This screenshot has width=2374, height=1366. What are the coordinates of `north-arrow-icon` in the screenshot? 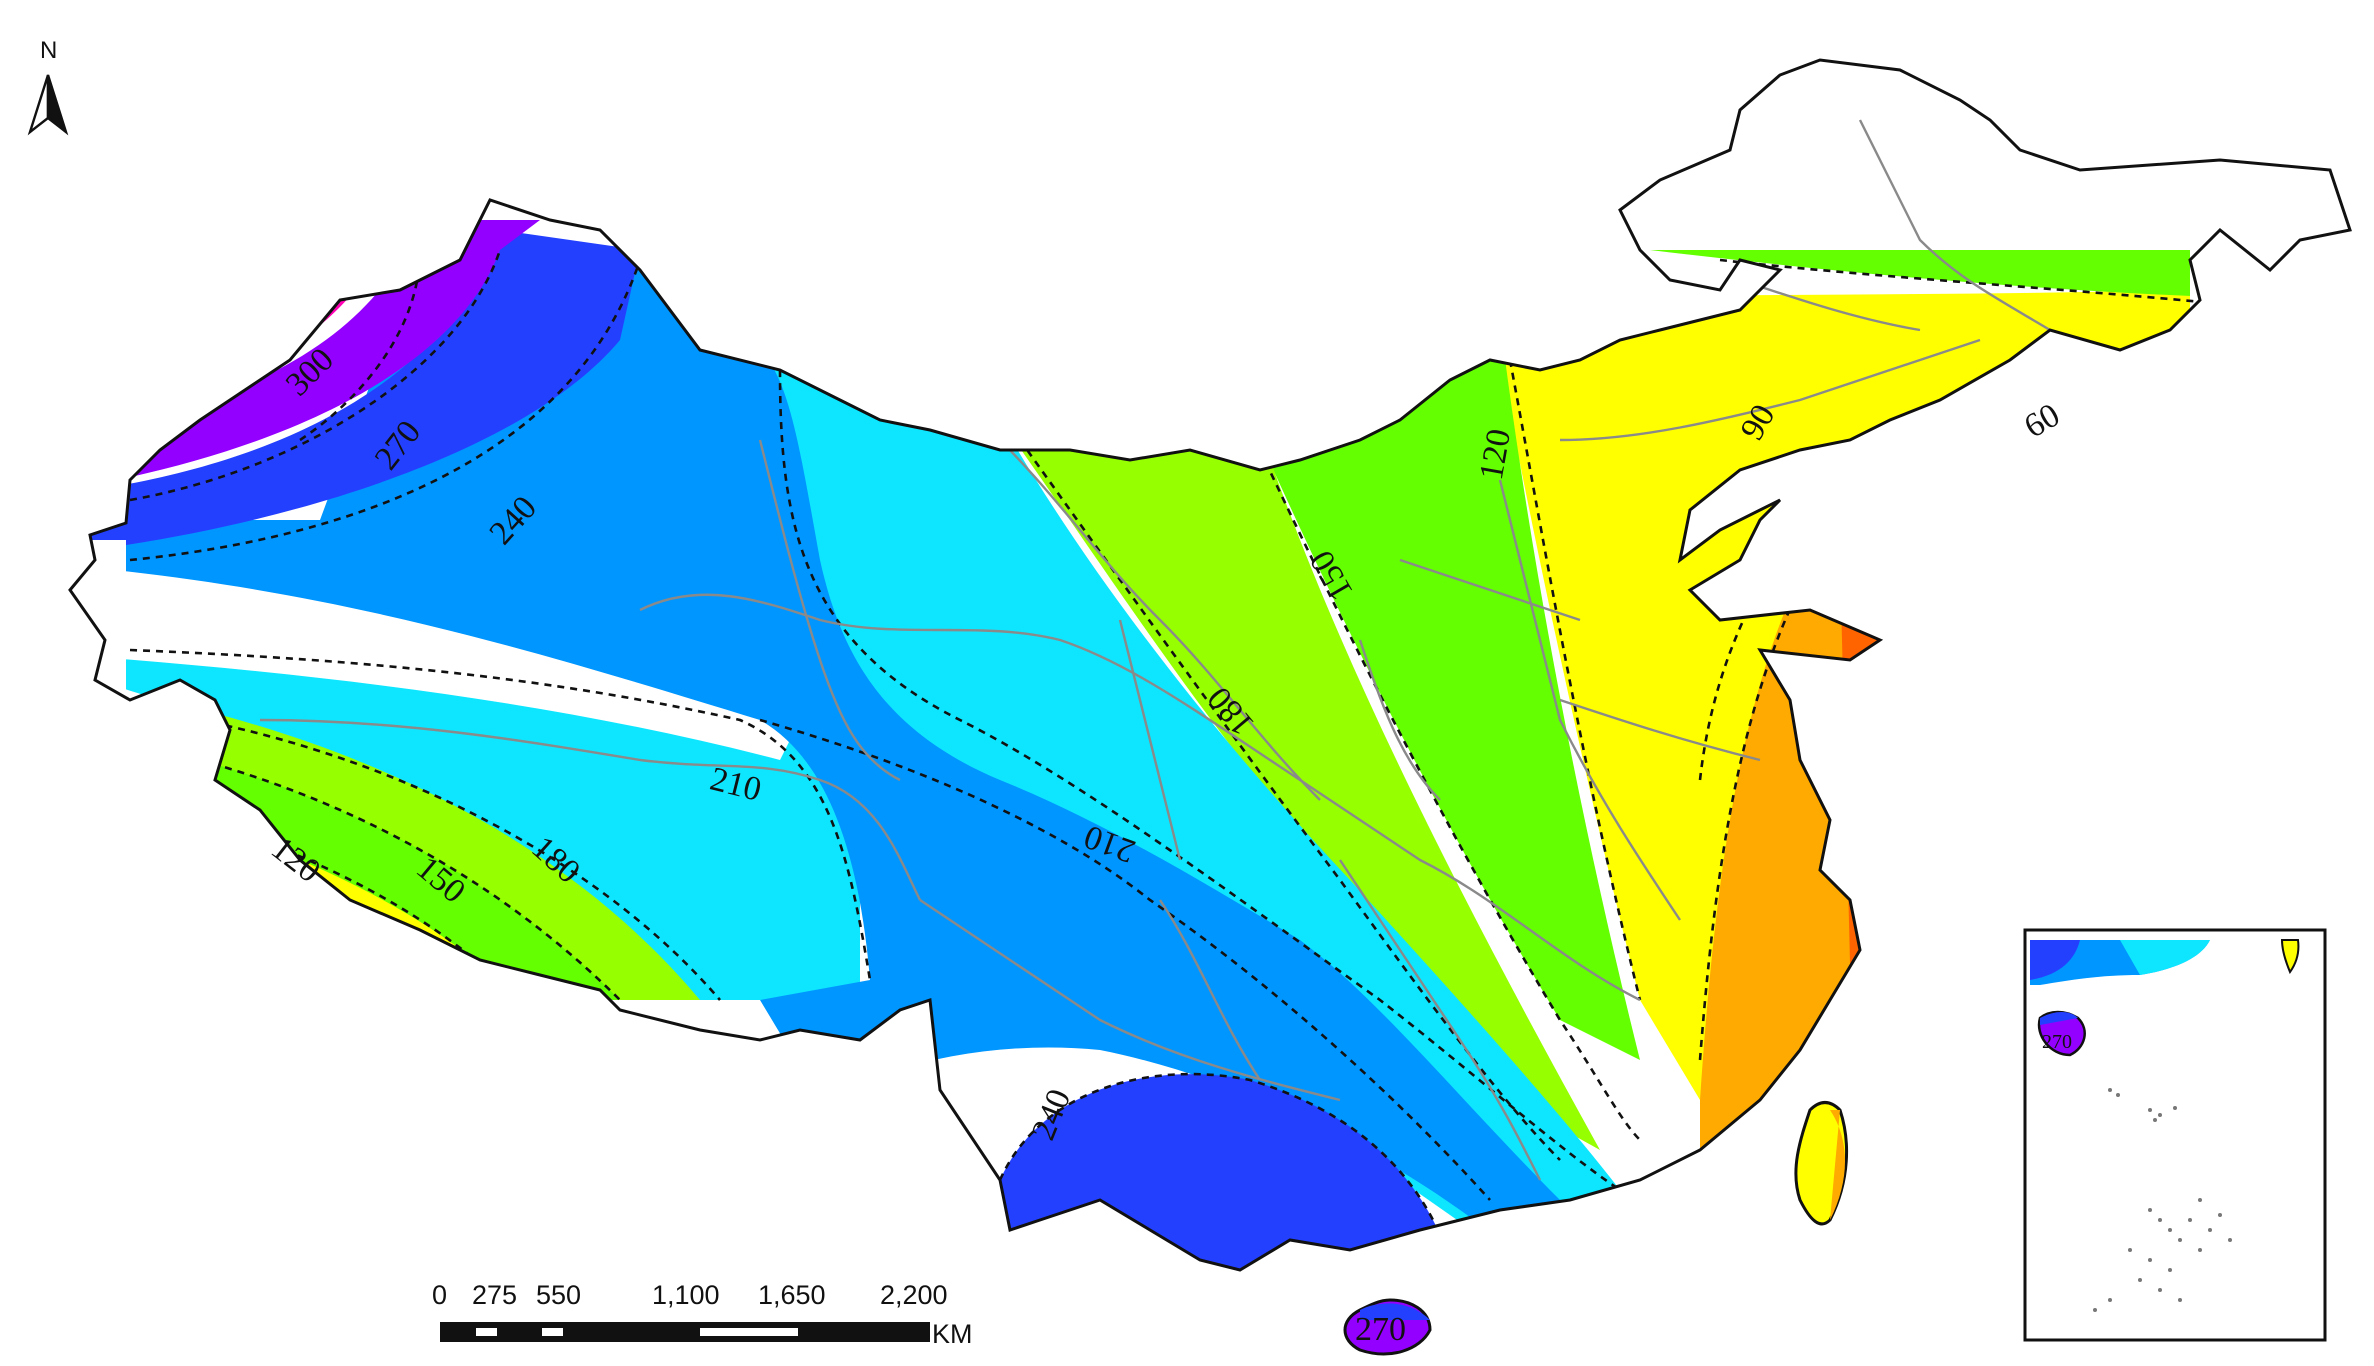 It's located at (38, 105).